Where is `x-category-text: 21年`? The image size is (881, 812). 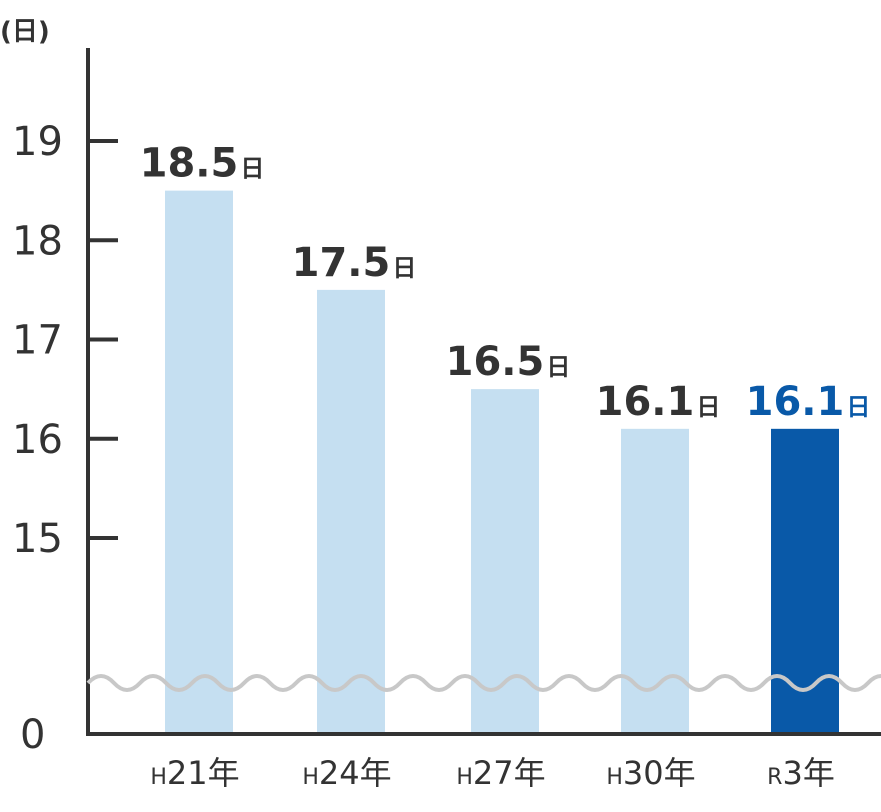 x-category-text: 21年 is located at coordinates (203, 773).